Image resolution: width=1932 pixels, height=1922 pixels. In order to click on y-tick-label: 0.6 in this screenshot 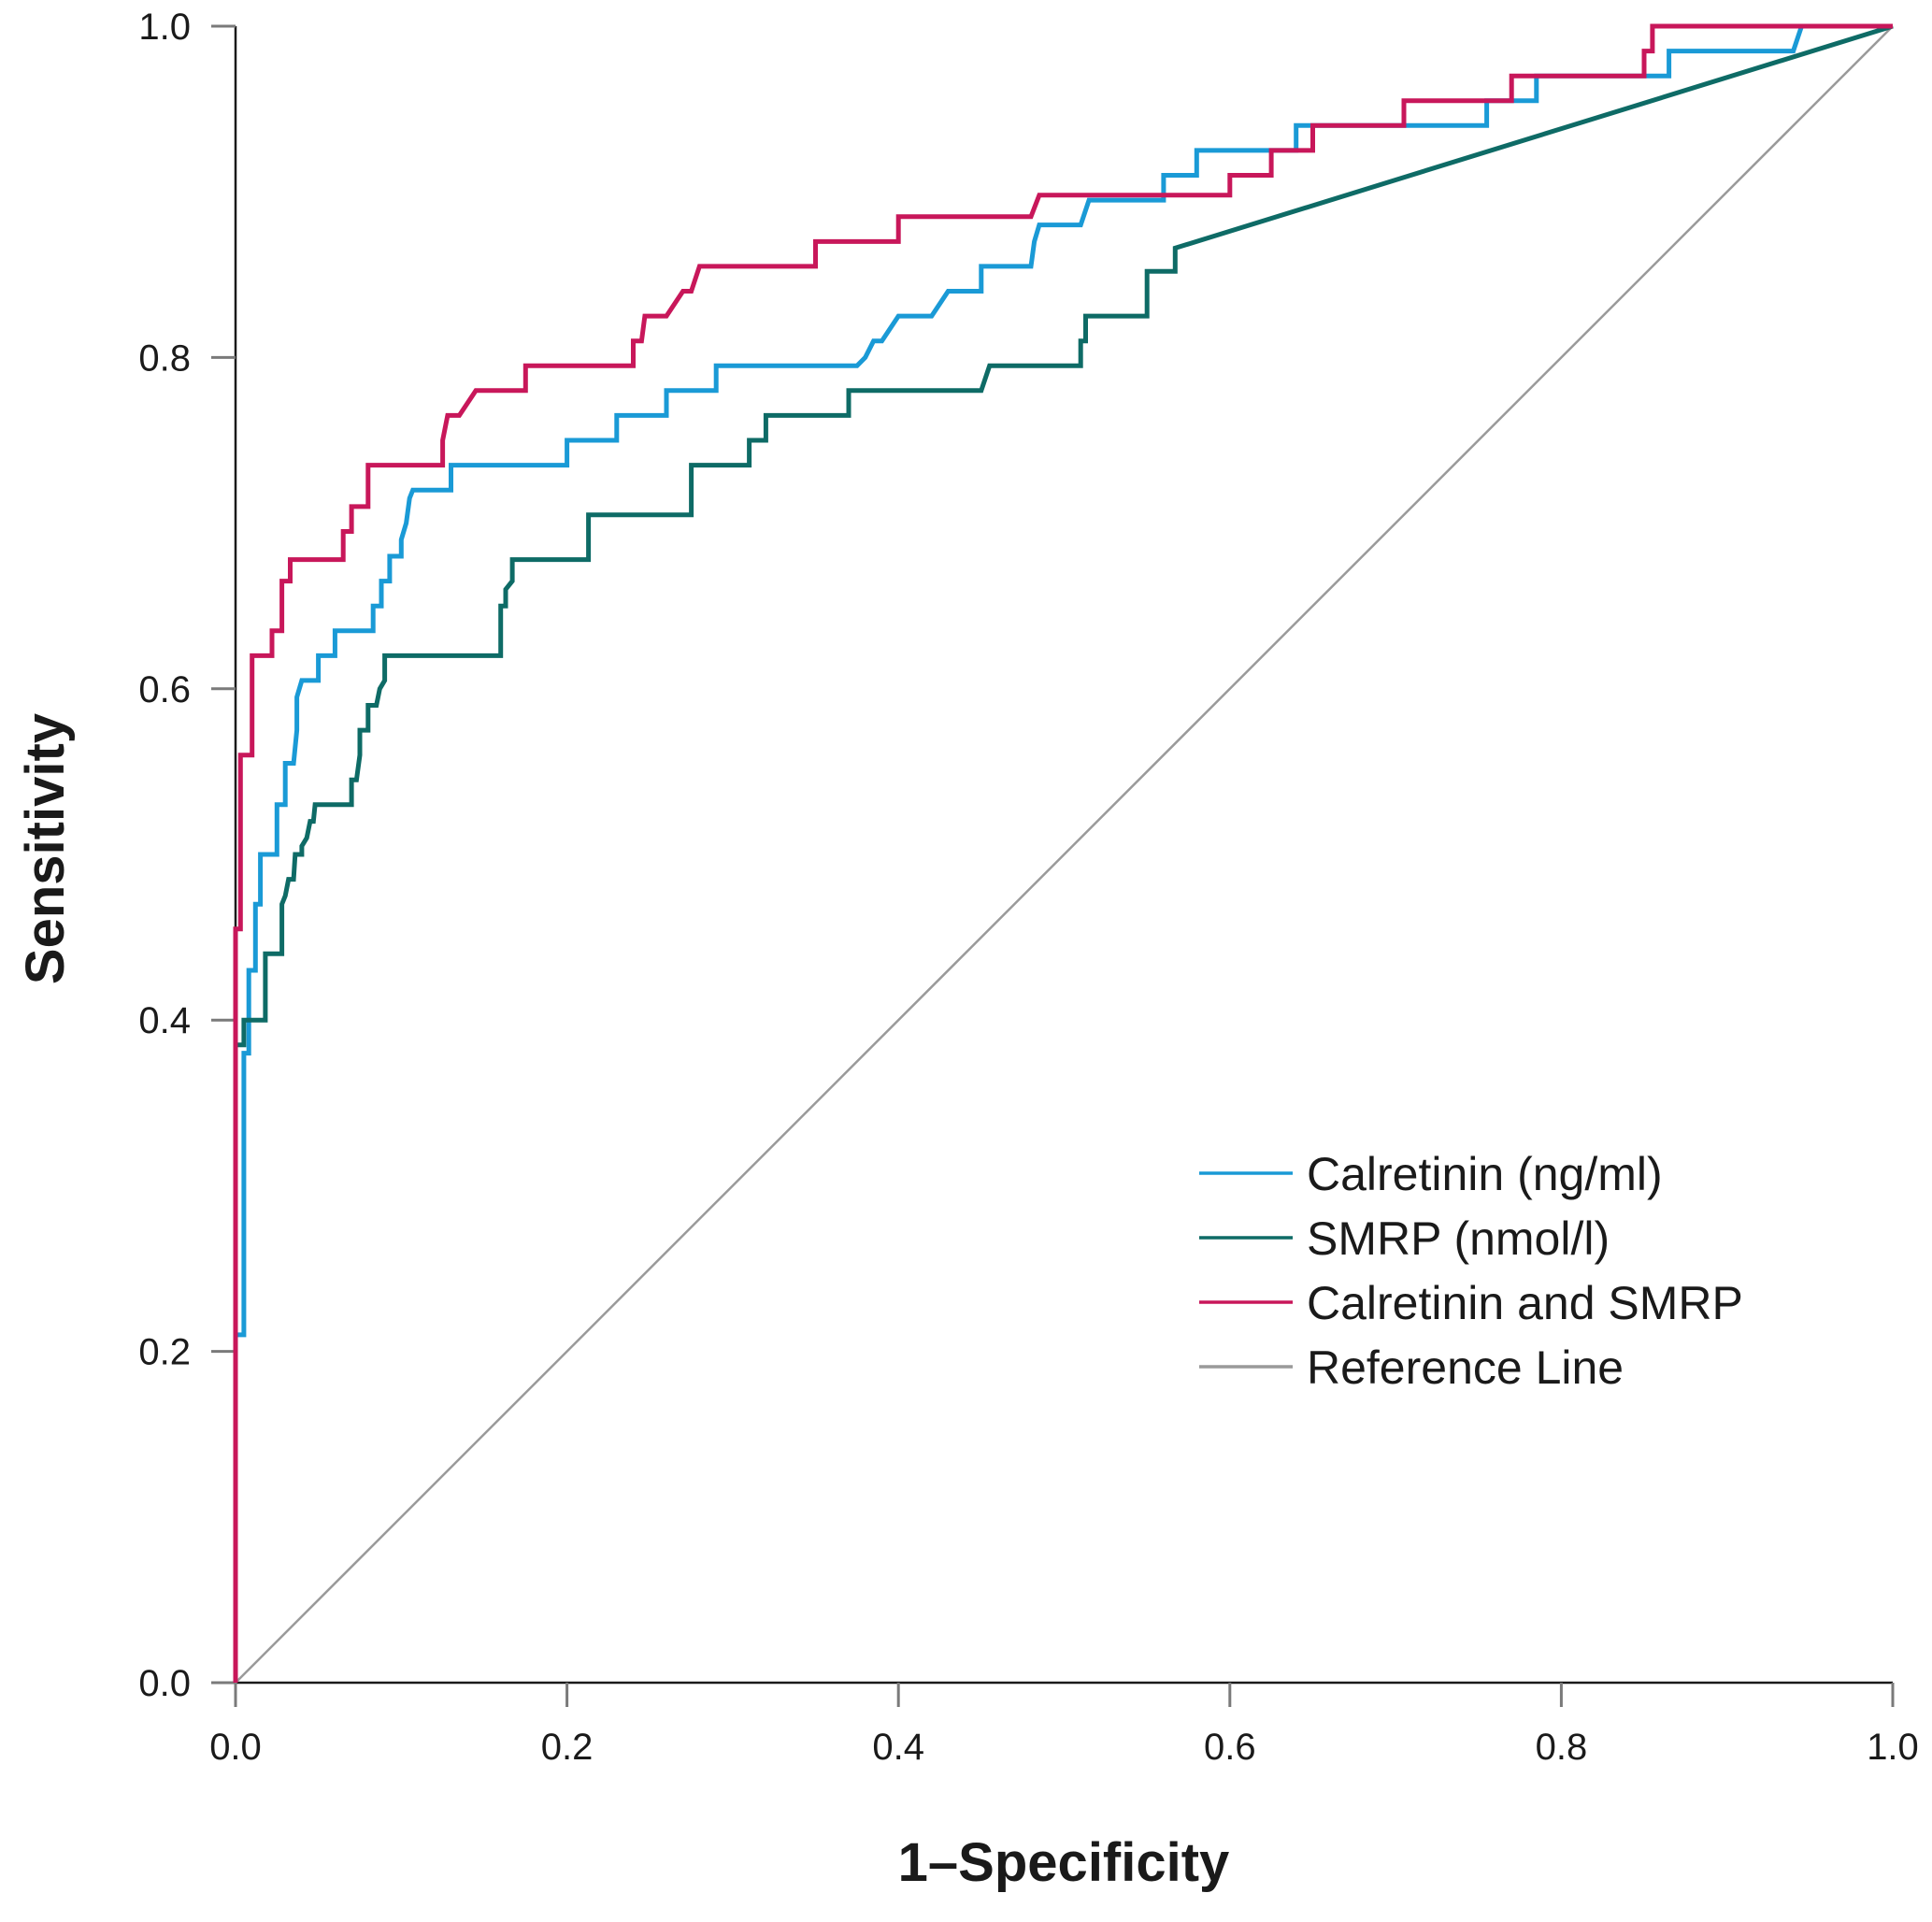, I will do `click(164, 689)`.